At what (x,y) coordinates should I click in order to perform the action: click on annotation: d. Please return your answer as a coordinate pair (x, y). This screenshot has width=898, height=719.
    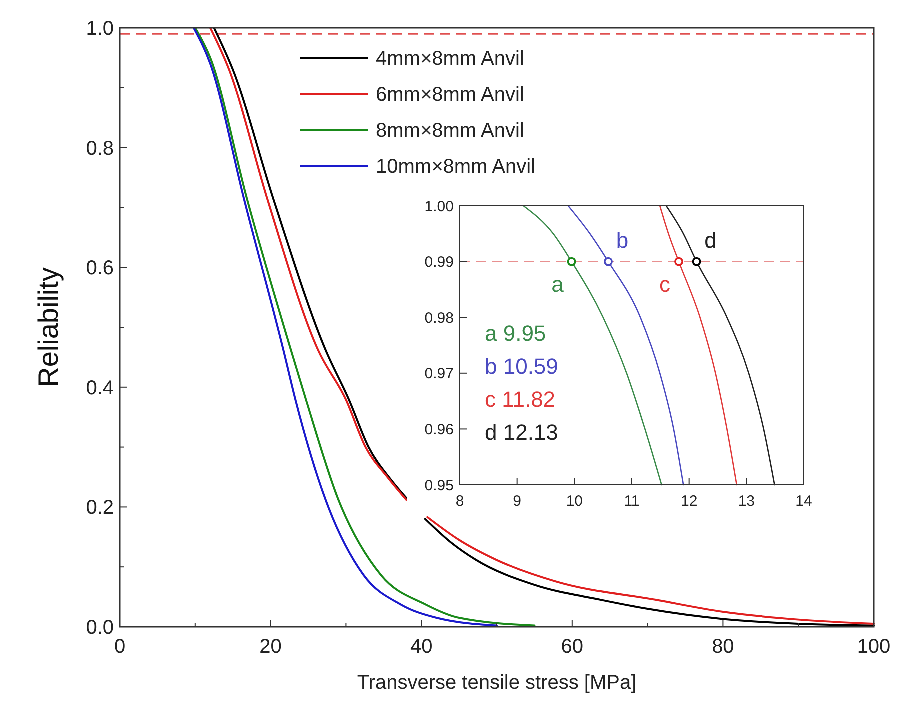
    Looking at the image, I should click on (710, 240).